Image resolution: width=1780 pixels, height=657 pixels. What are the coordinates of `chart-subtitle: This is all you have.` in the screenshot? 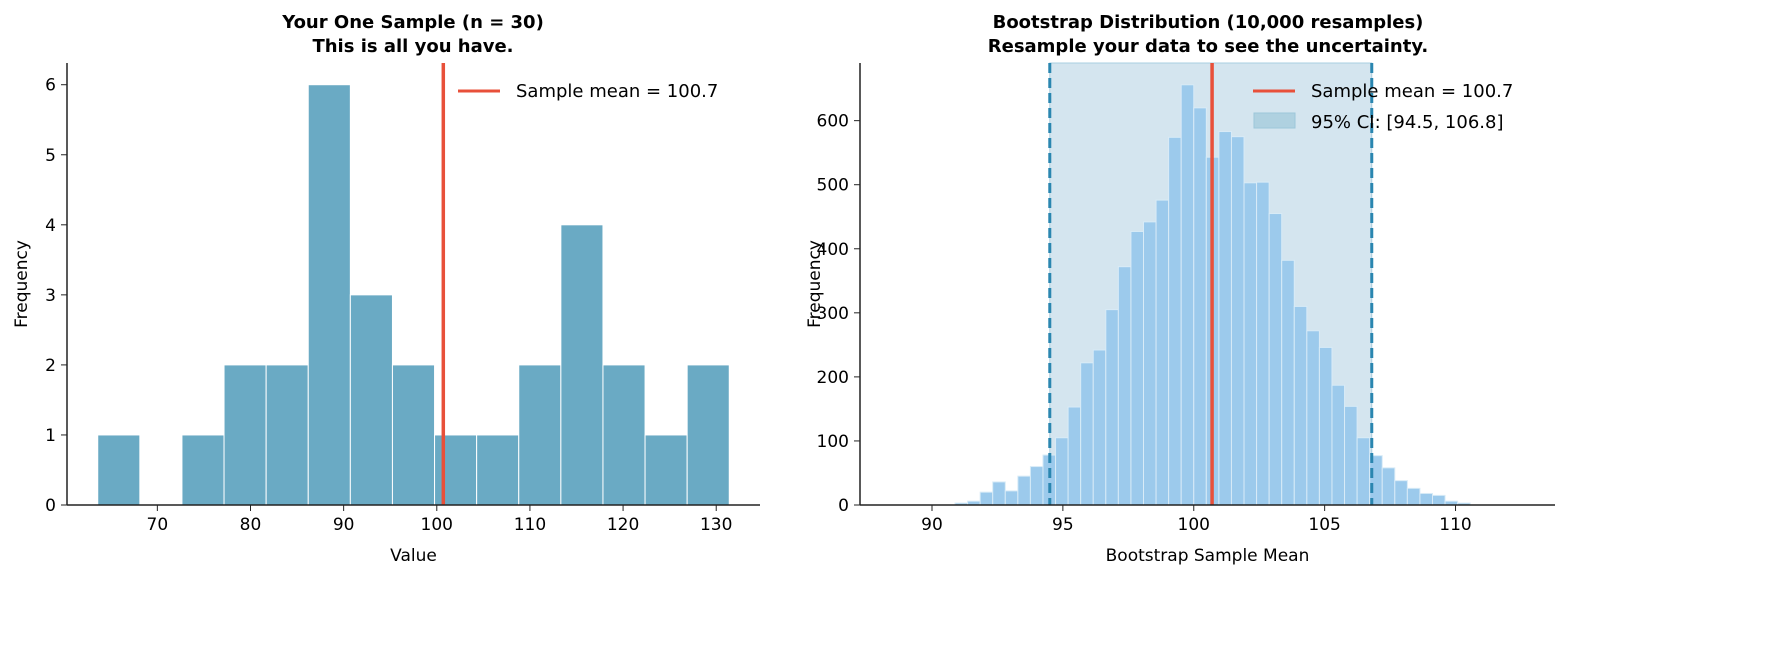 It's located at (412, 46).